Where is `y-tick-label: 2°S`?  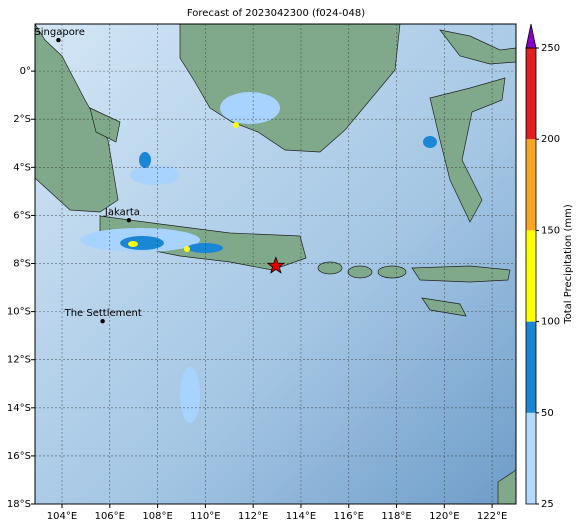 y-tick-label: 2°S is located at coordinates (22, 119).